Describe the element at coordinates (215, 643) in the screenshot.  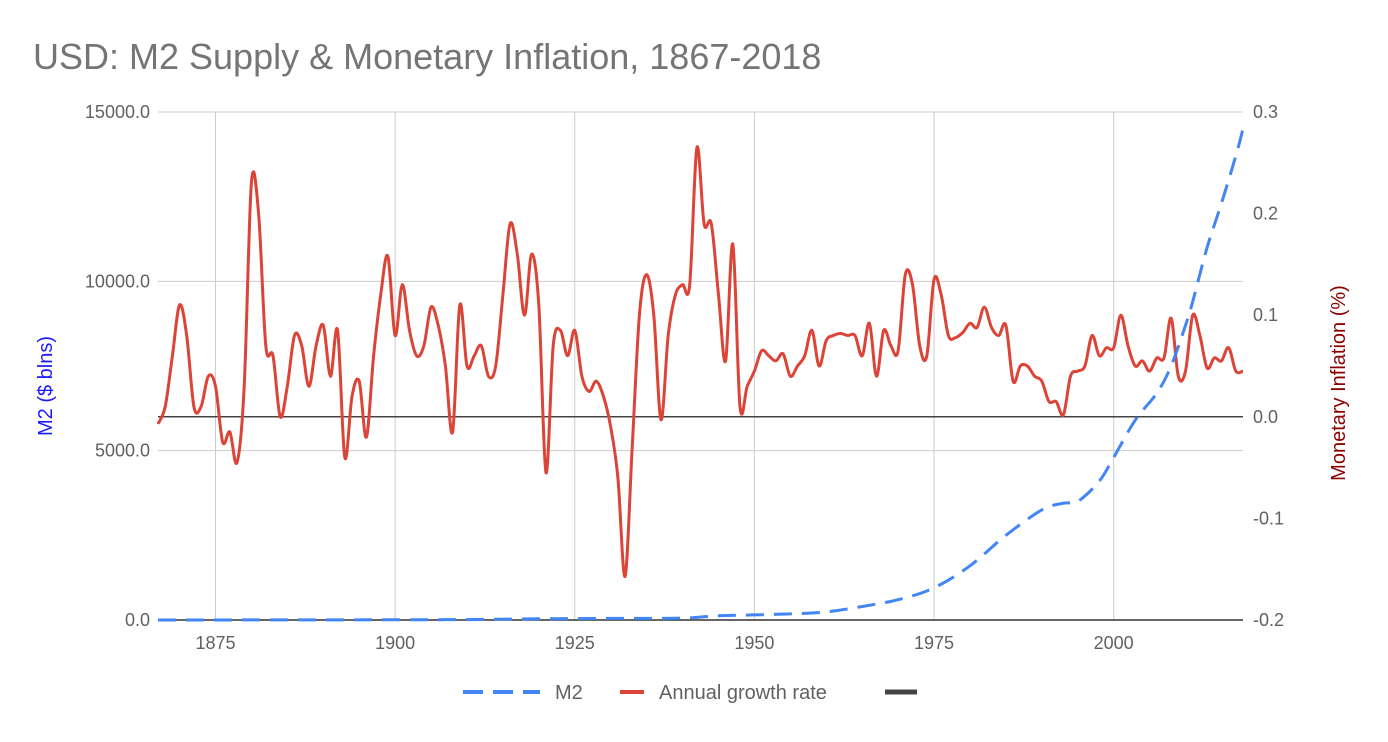
I see `x-tick-label: 1875` at that location.